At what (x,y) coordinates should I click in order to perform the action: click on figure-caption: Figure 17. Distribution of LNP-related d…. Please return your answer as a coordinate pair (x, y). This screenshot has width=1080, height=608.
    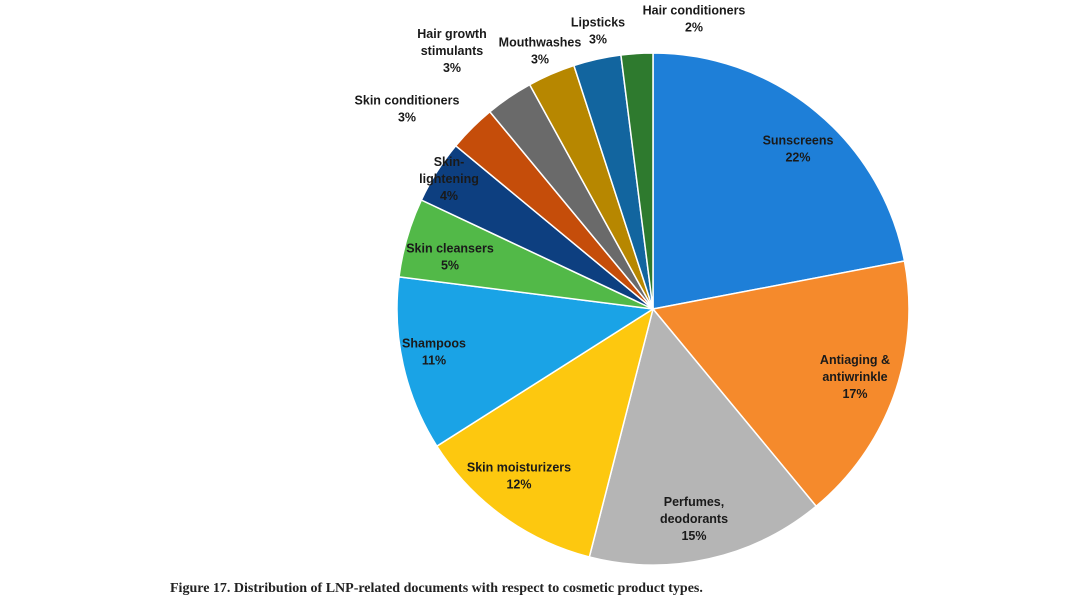
    Looking at the image, I should click on (436, 588).